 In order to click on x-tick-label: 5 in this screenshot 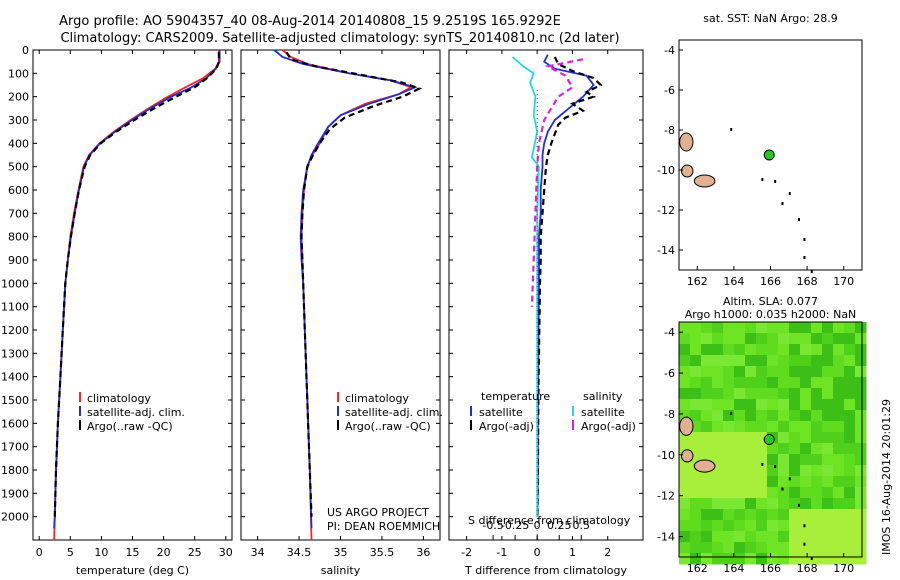, I will do `click(70, 552)`.